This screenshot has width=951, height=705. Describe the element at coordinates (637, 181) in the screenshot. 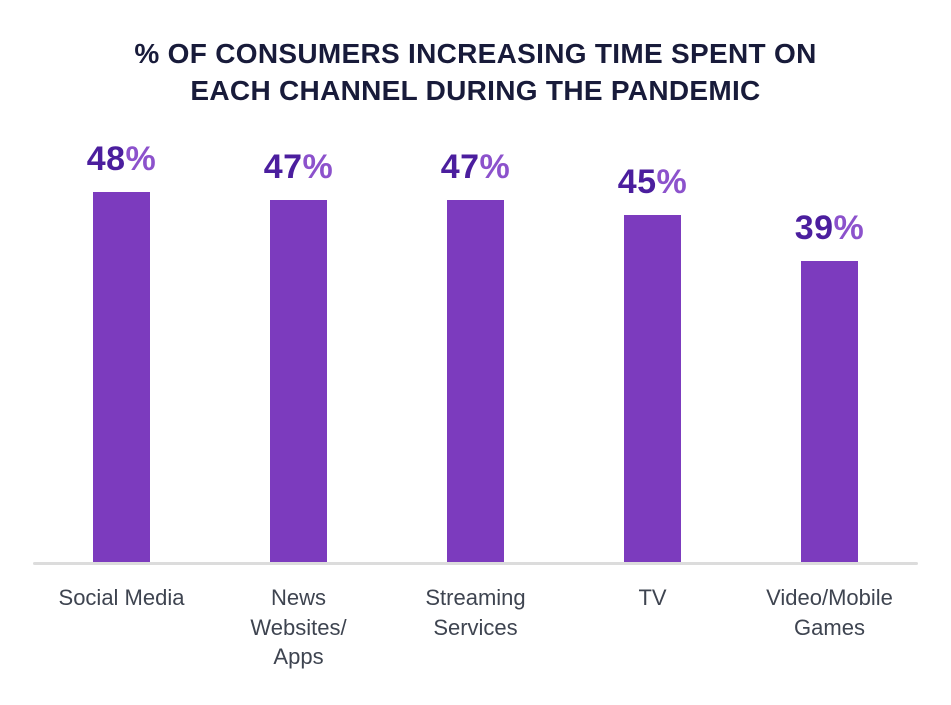

I see `value-number: 45` at that location.